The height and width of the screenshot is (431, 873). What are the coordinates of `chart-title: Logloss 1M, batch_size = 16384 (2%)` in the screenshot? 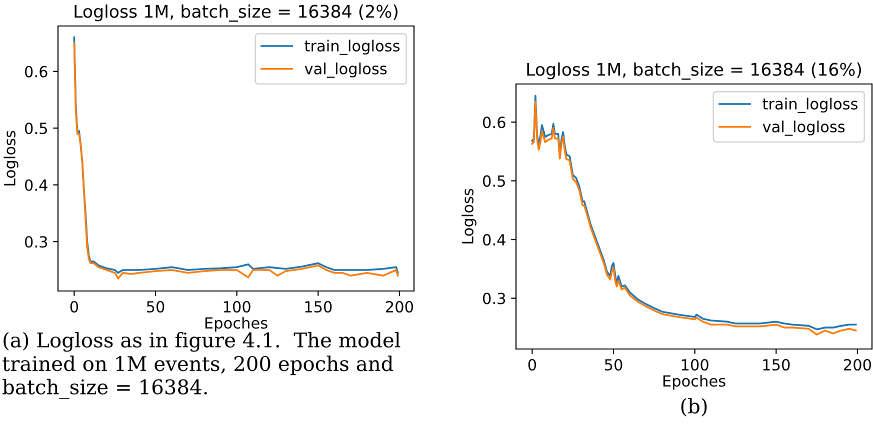 It's located at (236, 13).